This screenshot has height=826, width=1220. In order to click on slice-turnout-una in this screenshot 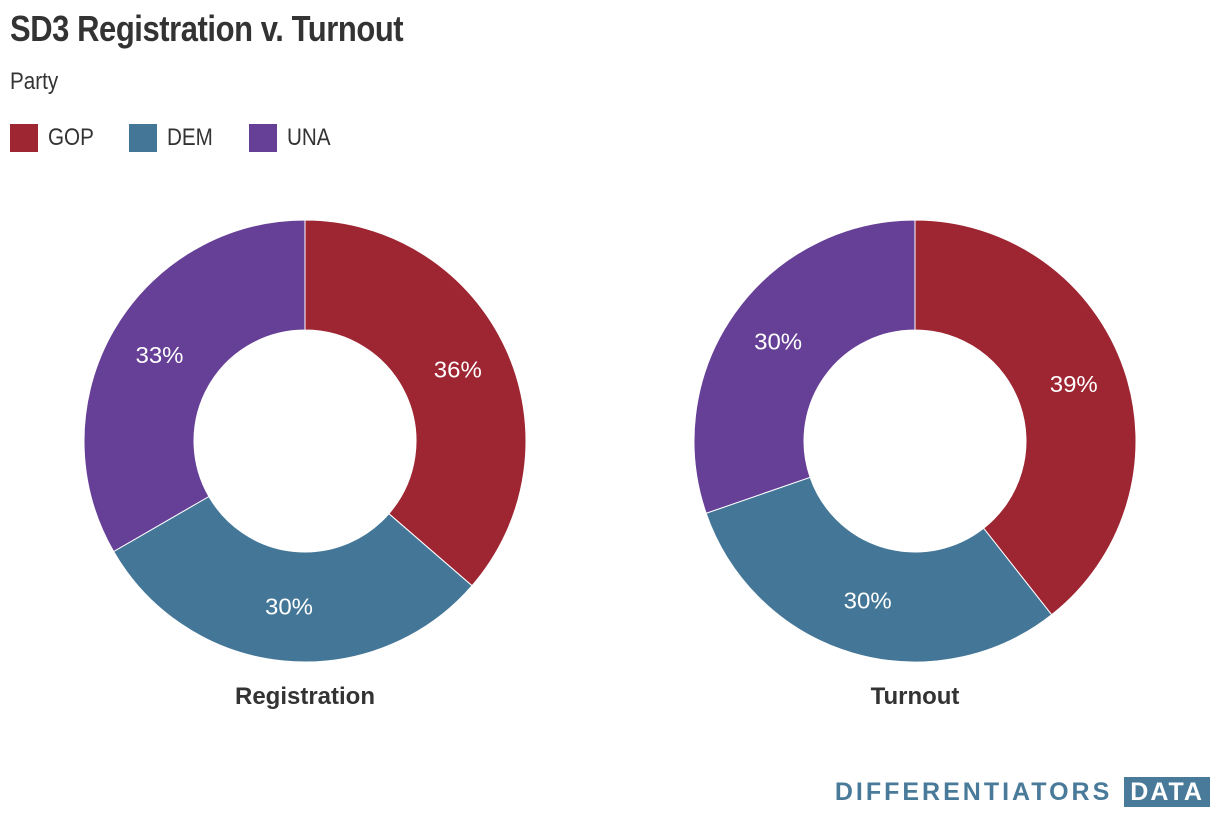, I will do `click(804, 366)`.